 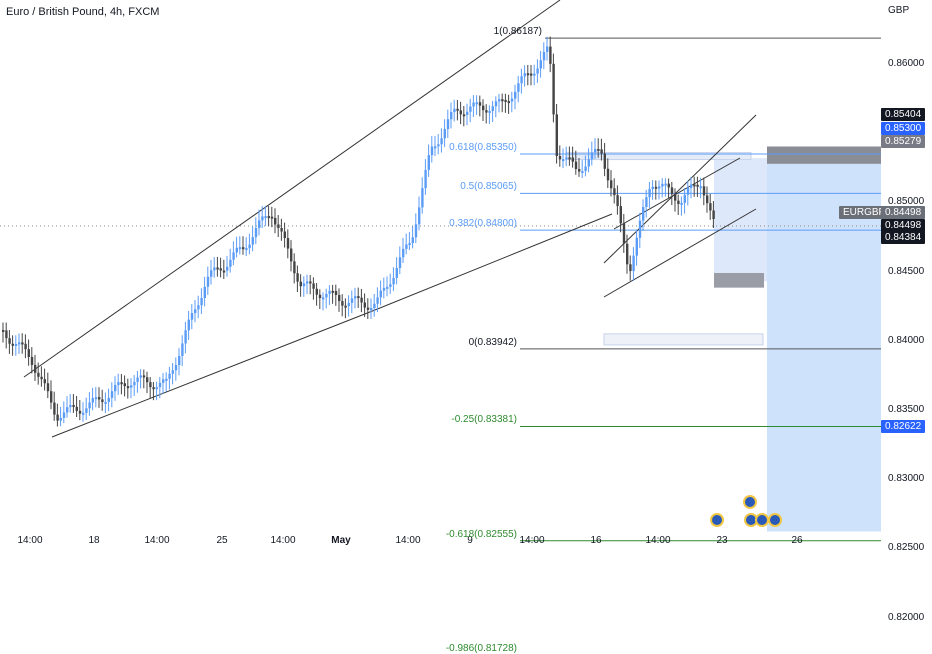 What do you see at coordinates (903, 141) in the screenshot?
I see `price-tag-zone: 0.85279` at bounding box center [903, 141].